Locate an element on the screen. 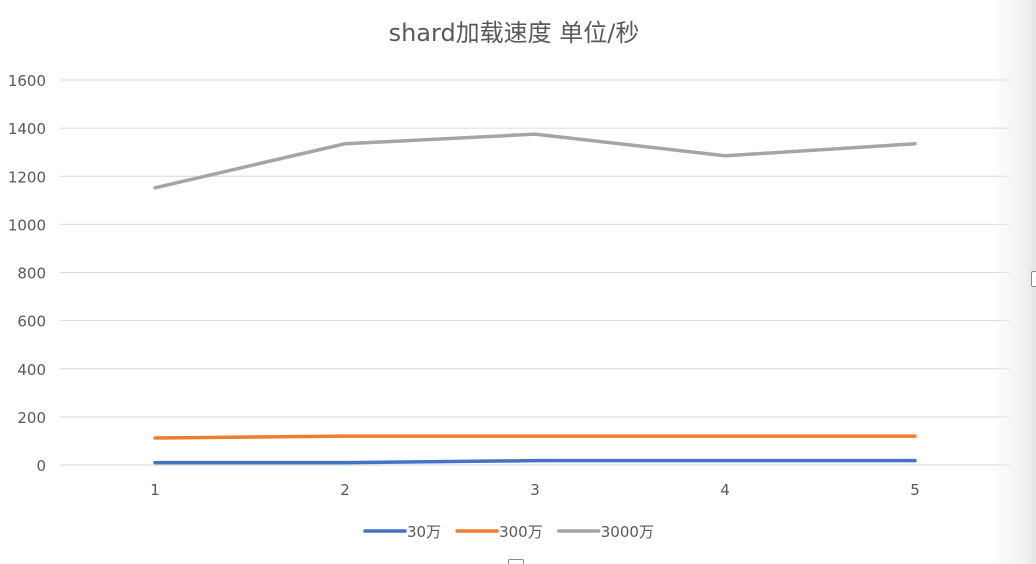  x-tick-label: 3 is located at coordinates (535, 490).